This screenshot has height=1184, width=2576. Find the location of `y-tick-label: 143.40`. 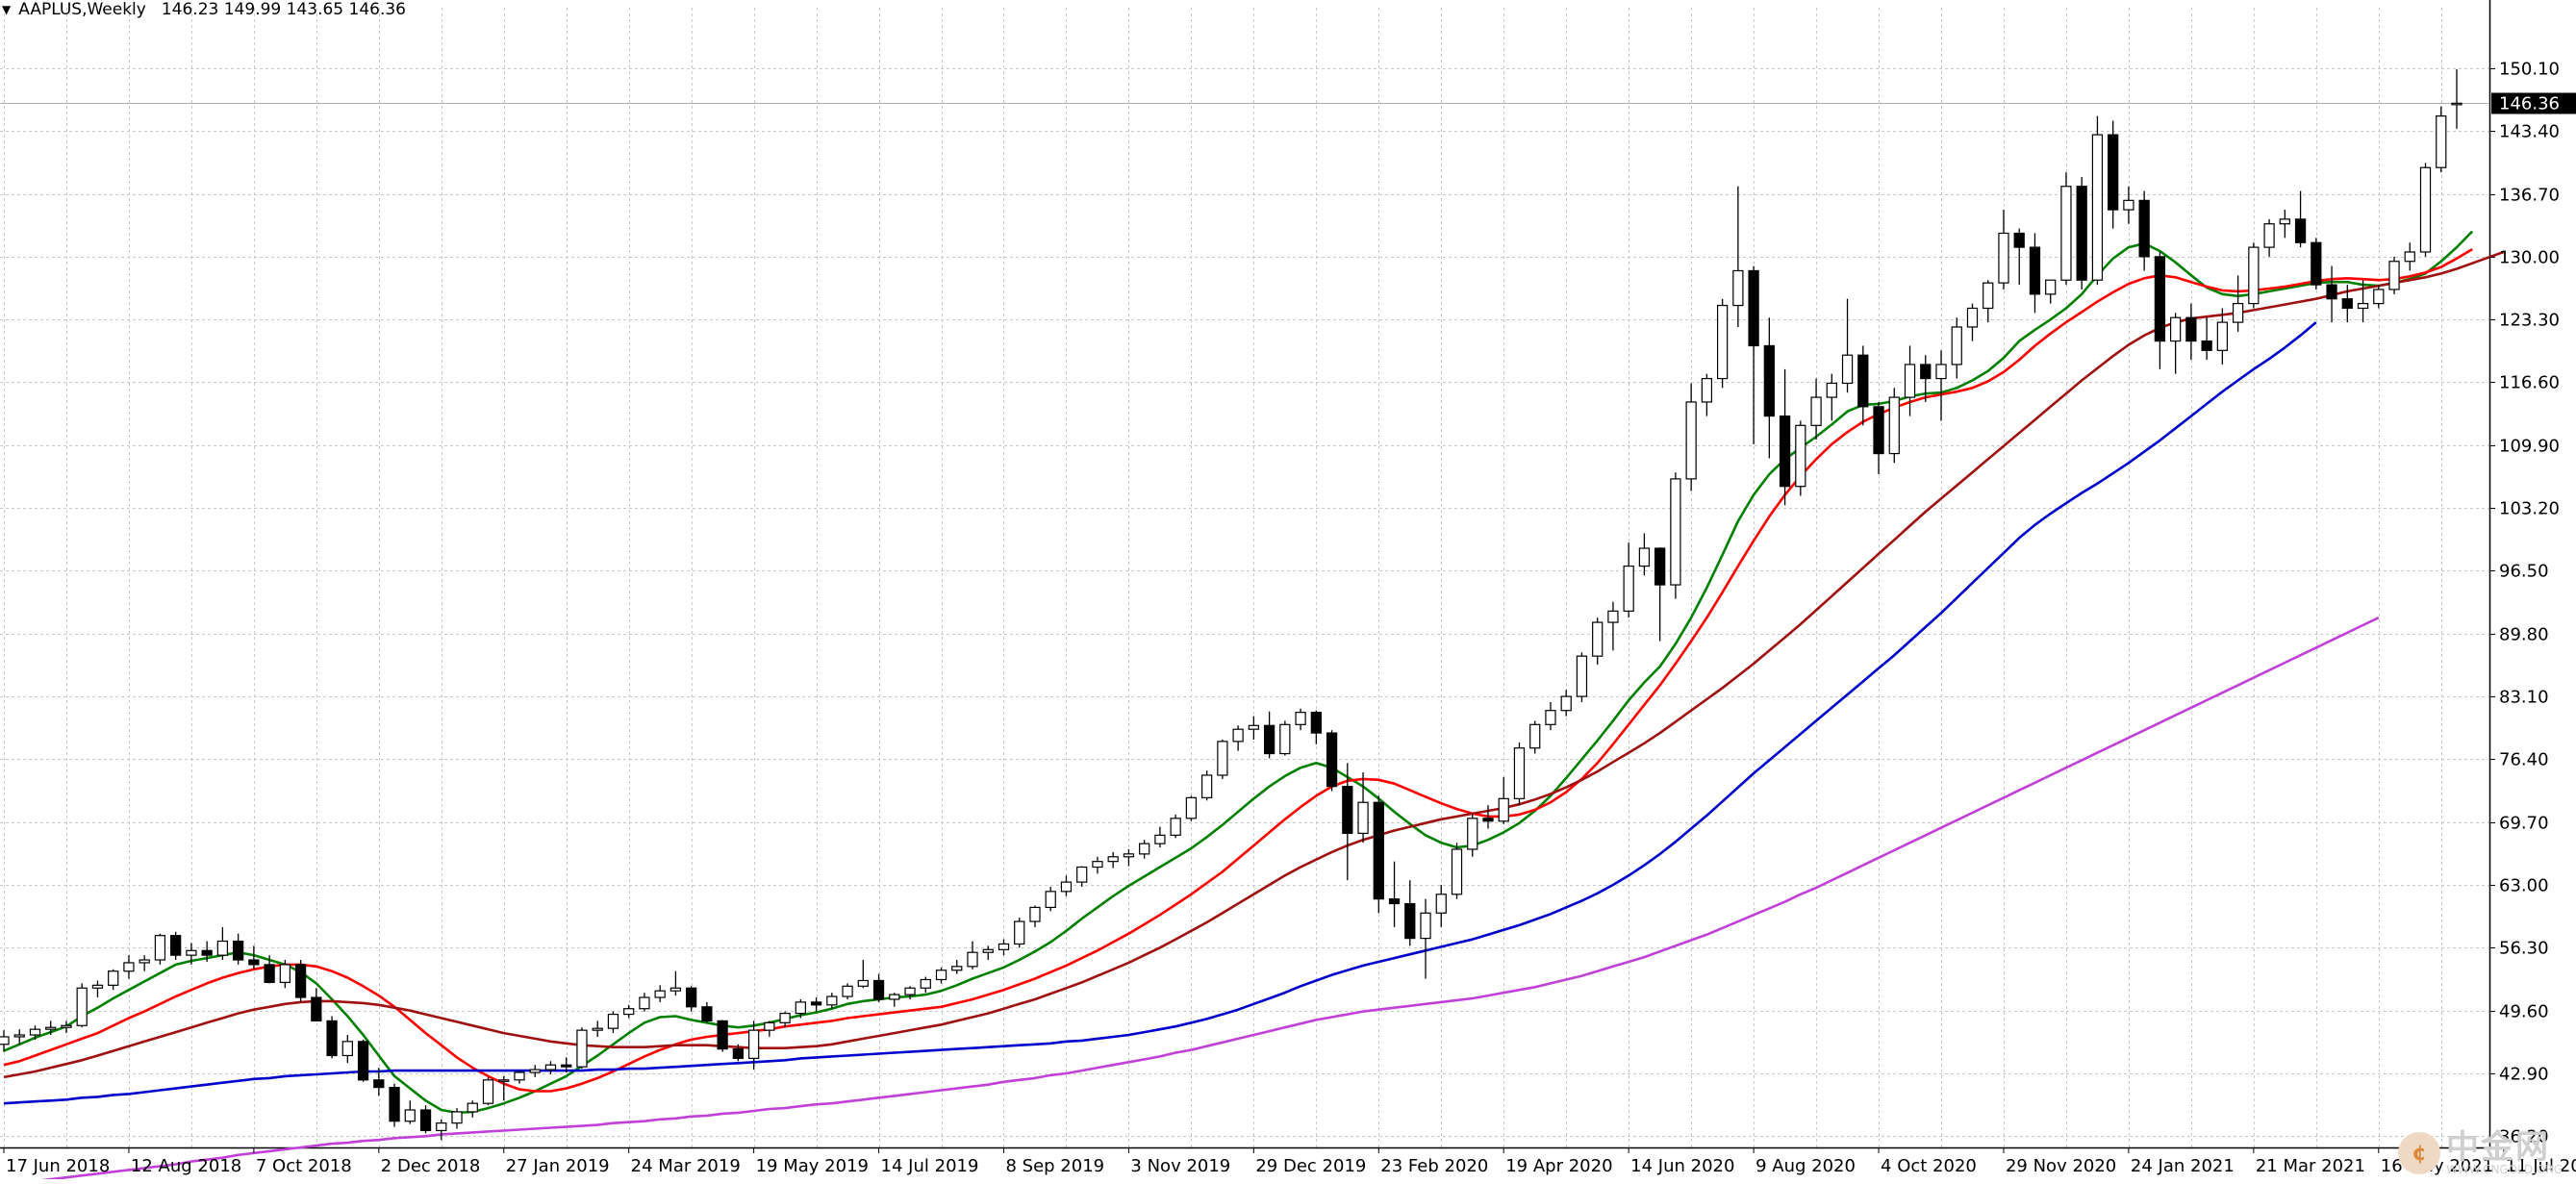

y-tick-label: 143.40 is located at coordinates (2530, 132).